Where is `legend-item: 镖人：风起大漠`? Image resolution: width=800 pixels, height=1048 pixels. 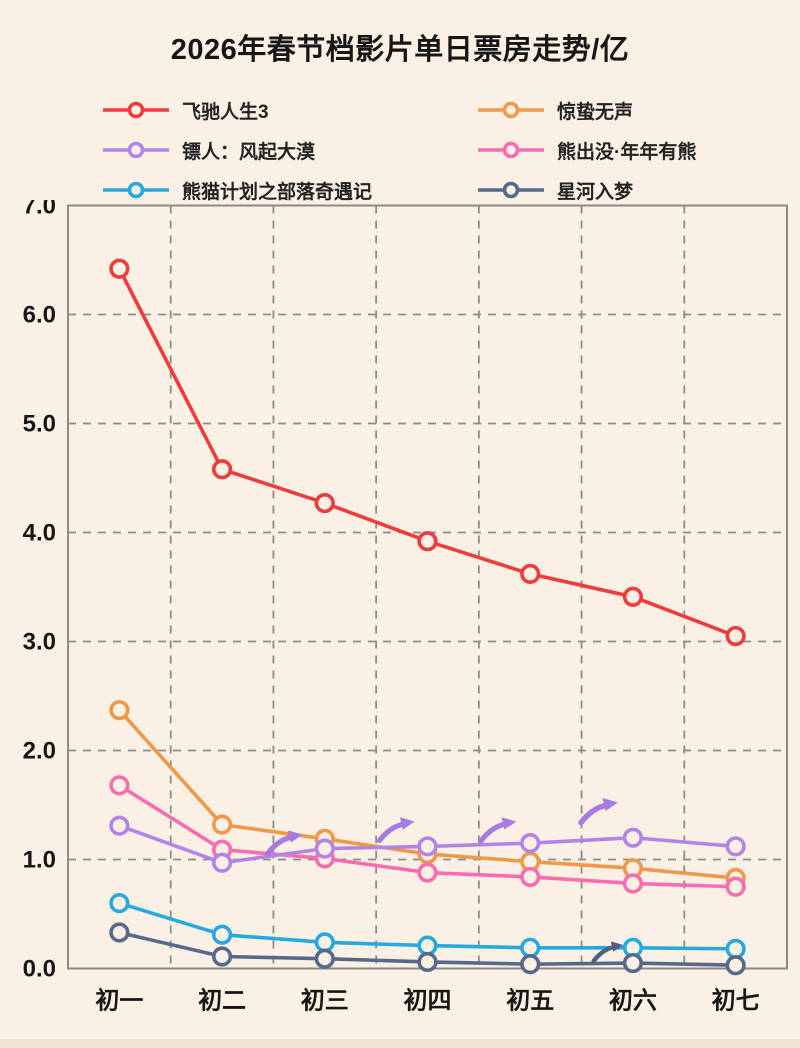 legend-item: 镖人：风起大漠 is located at coordinates (290, 150).